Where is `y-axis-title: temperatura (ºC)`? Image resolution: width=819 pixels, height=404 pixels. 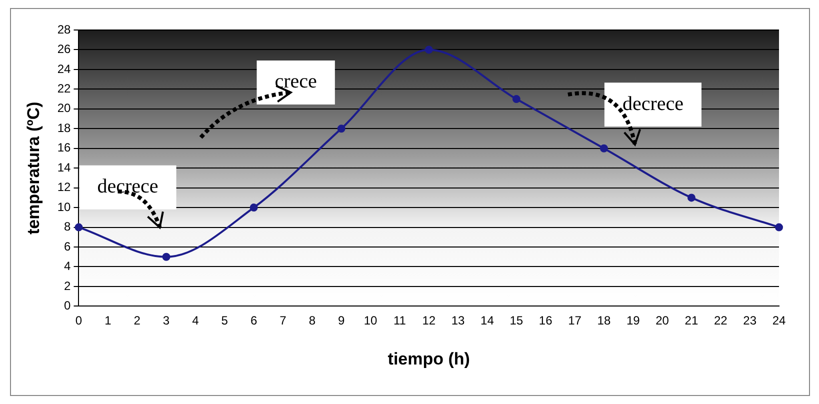 y-axis-title: temperatura (ºC) is located at coordinates (33, 168).